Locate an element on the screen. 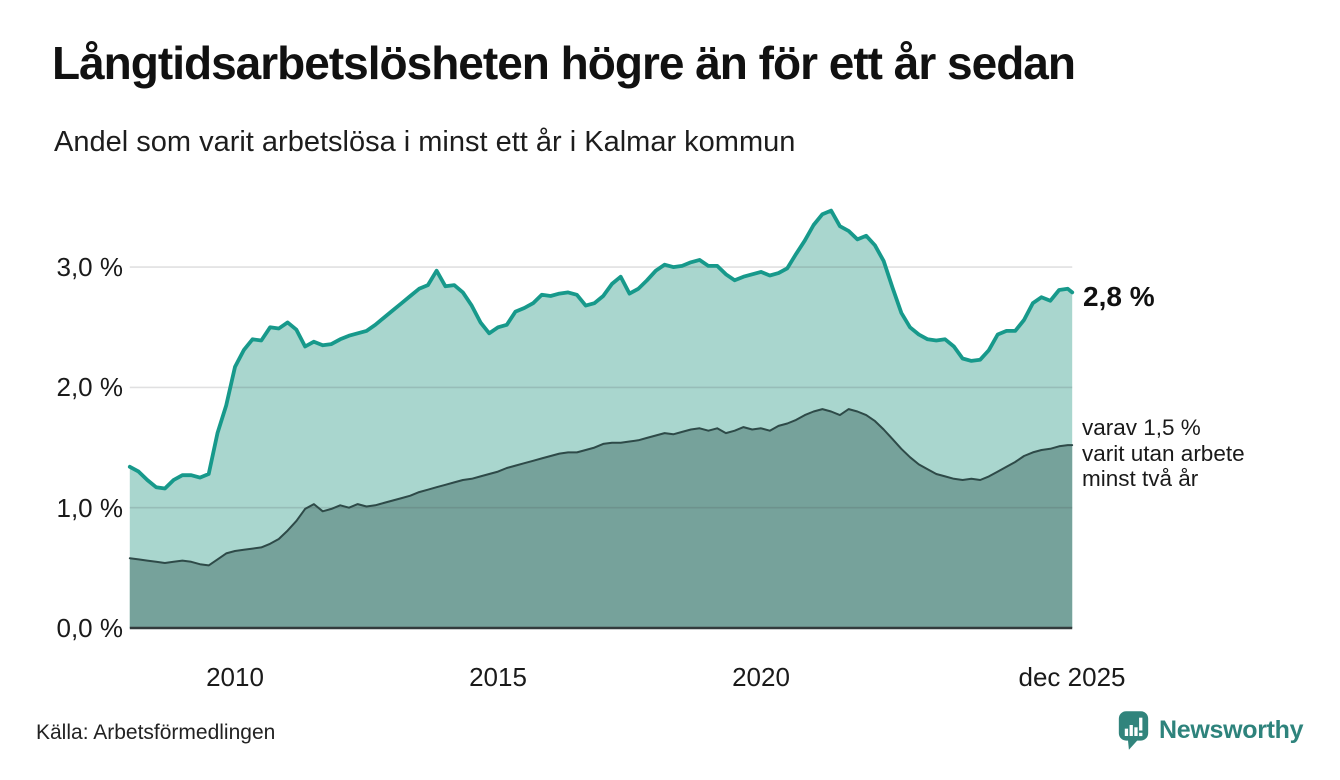 Image resolution: width=1340 pixels, height=780 pixels. brand-wordmark: Newsworthy is located at coordinates (1231, 730).